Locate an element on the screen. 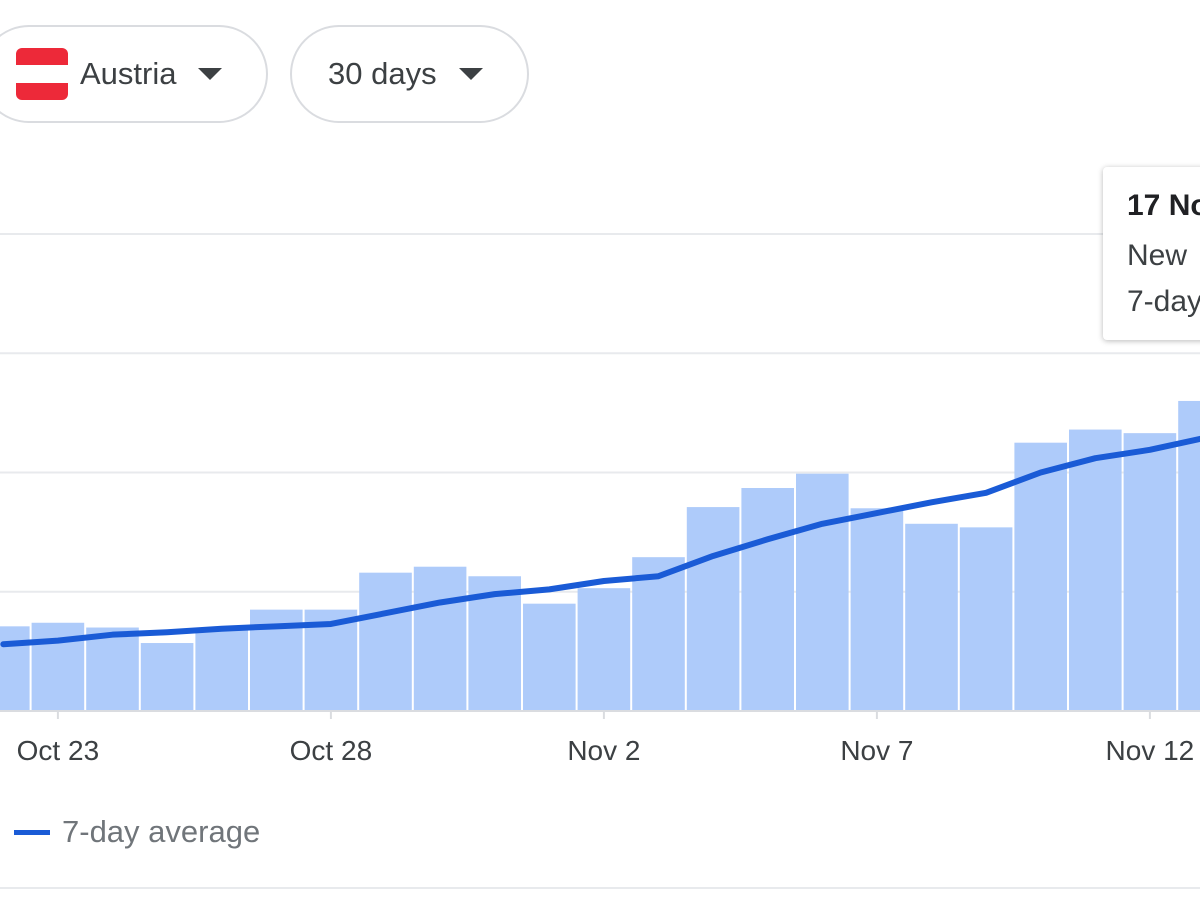 The image size is (1200, 900). country-dropdown-label: Austria is located at coordinates (128, 73).